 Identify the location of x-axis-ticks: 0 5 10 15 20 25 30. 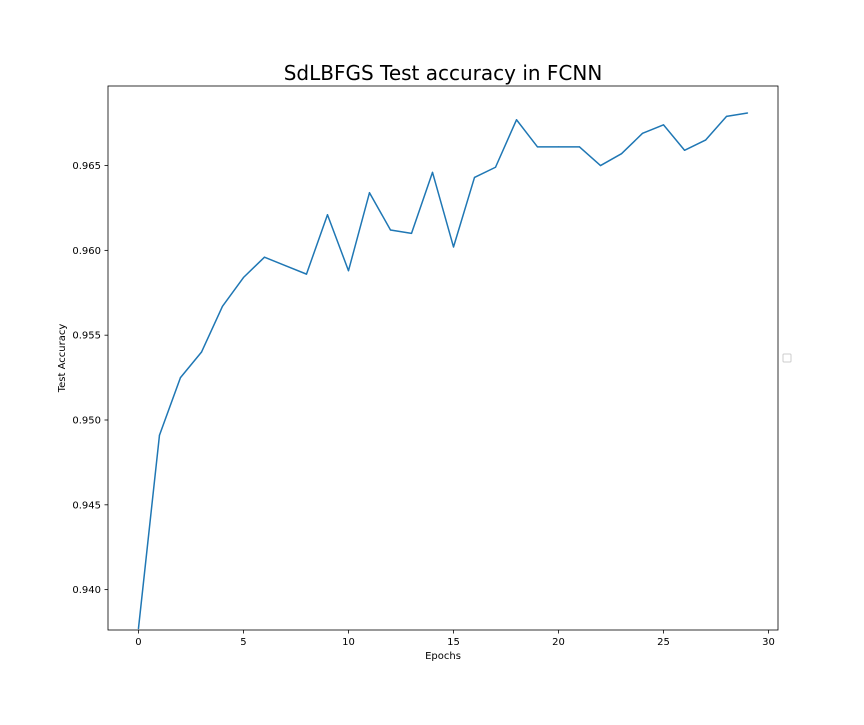
(455, 639).